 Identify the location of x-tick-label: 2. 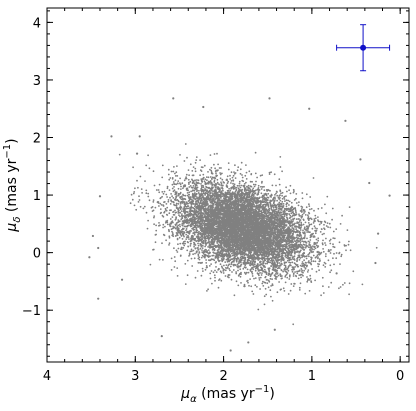
(223, 376).